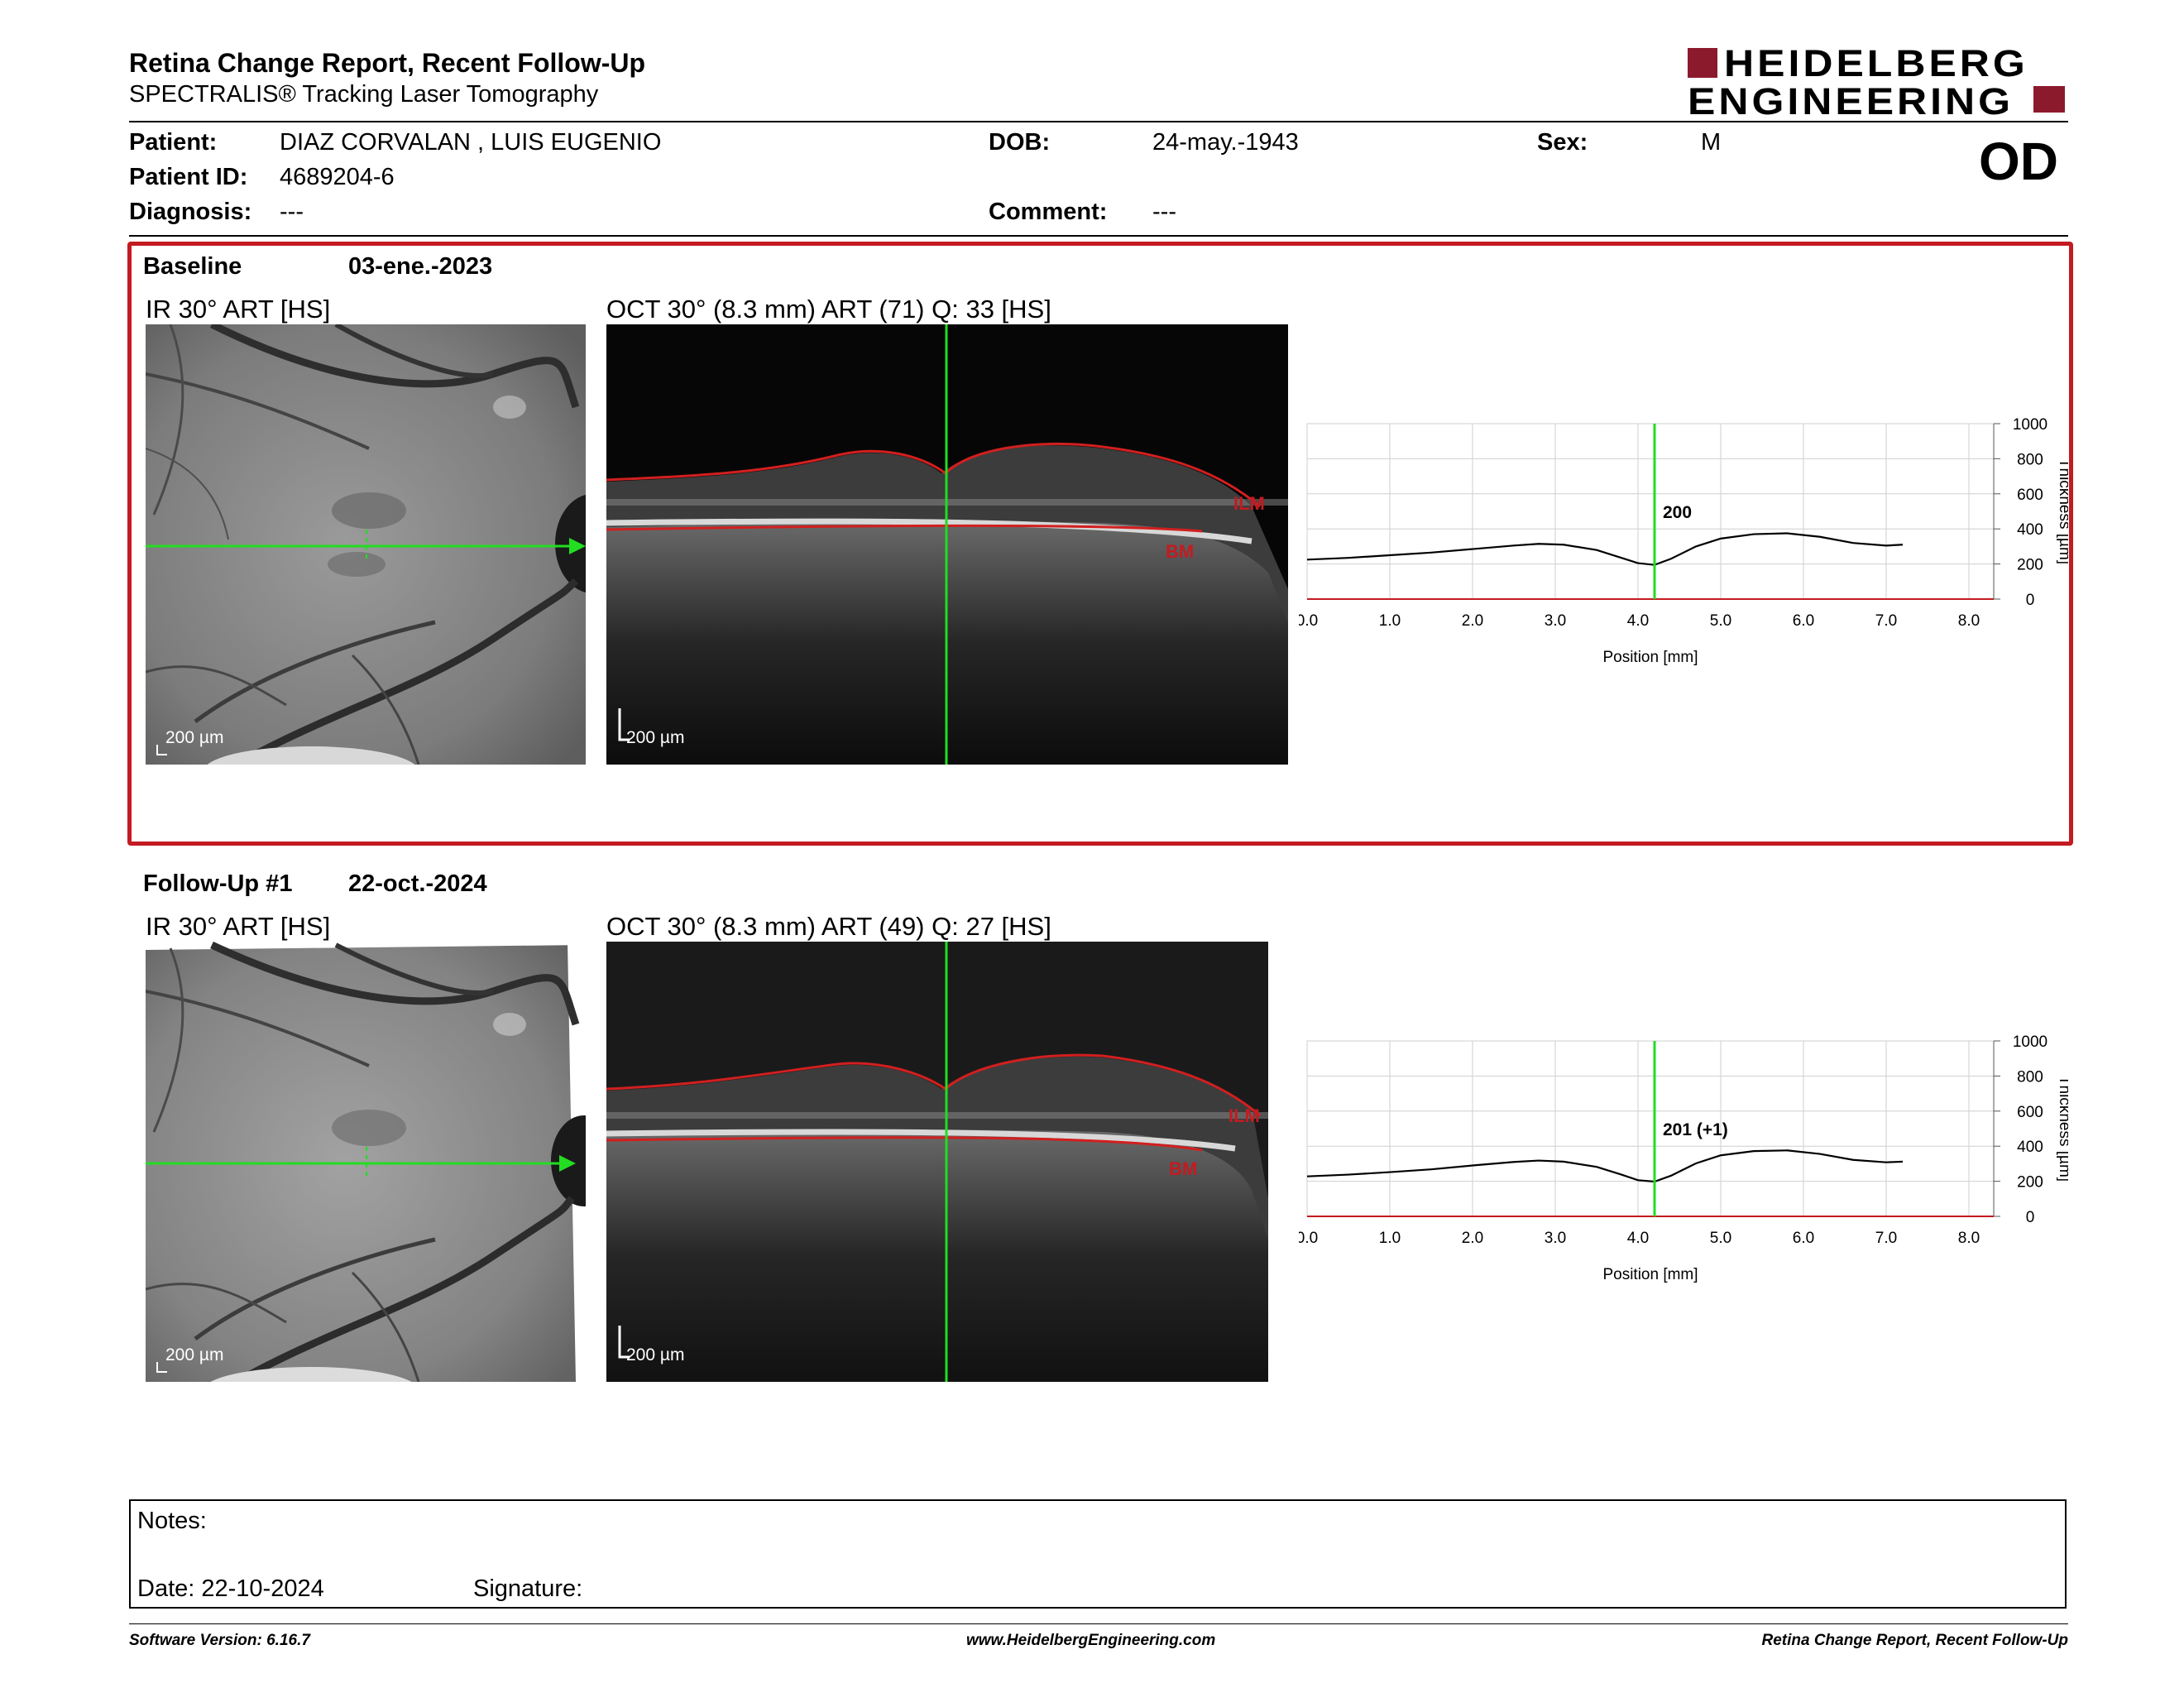  What do you see at coordinates (188, 177) in the screenshot?
I see `patient-id-label: Patient ID:` at bounding box center [188, 177].